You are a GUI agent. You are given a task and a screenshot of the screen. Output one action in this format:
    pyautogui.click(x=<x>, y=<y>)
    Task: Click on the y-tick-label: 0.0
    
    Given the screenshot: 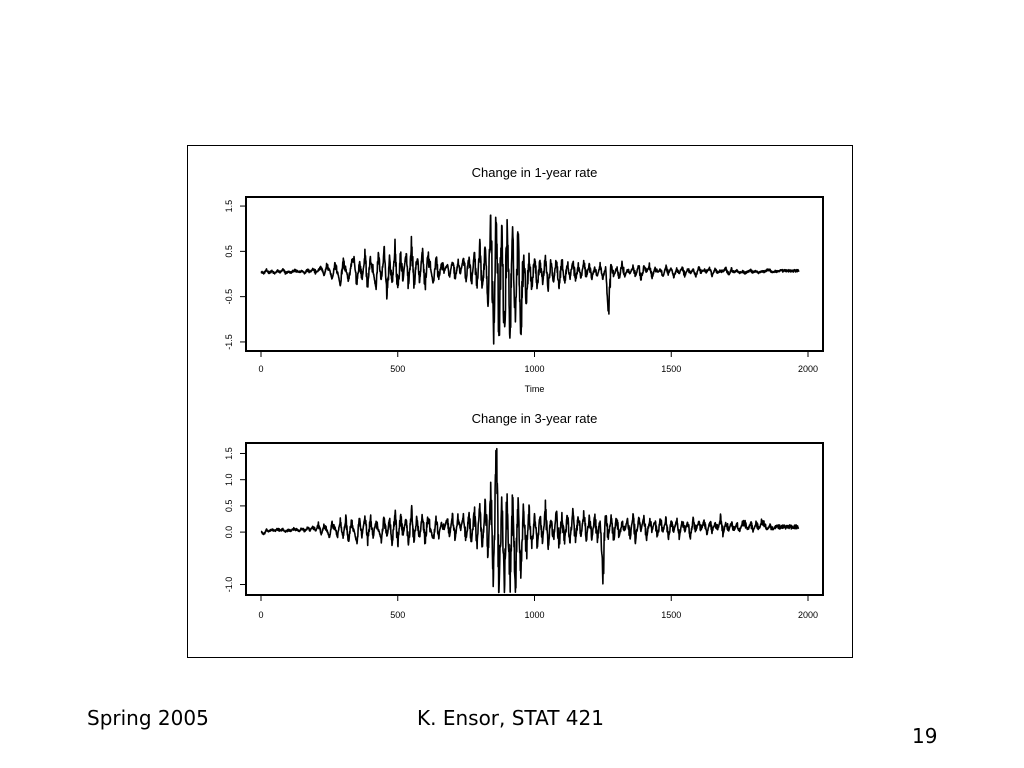 What is the action you would take?
    pyautogui.click(x=229, y=532)
    